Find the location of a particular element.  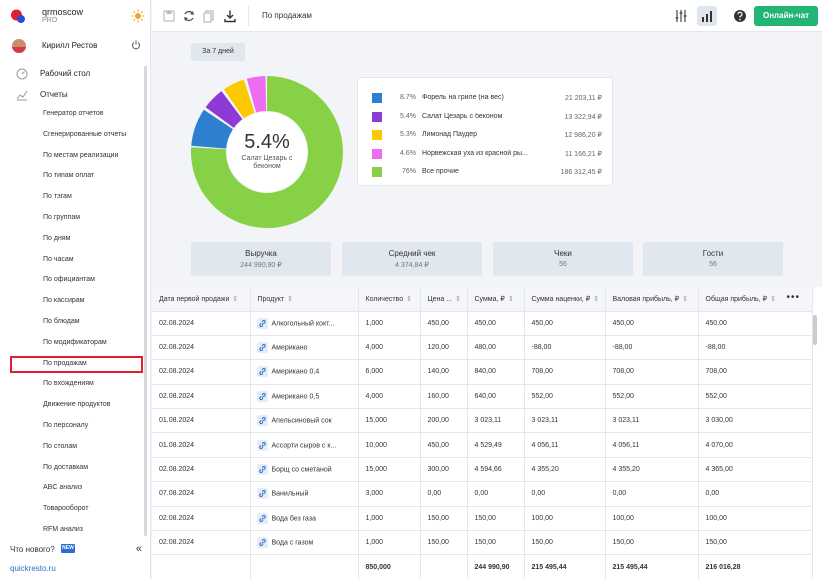

sidebar-scrollbar is located at coordinates (145, 301).